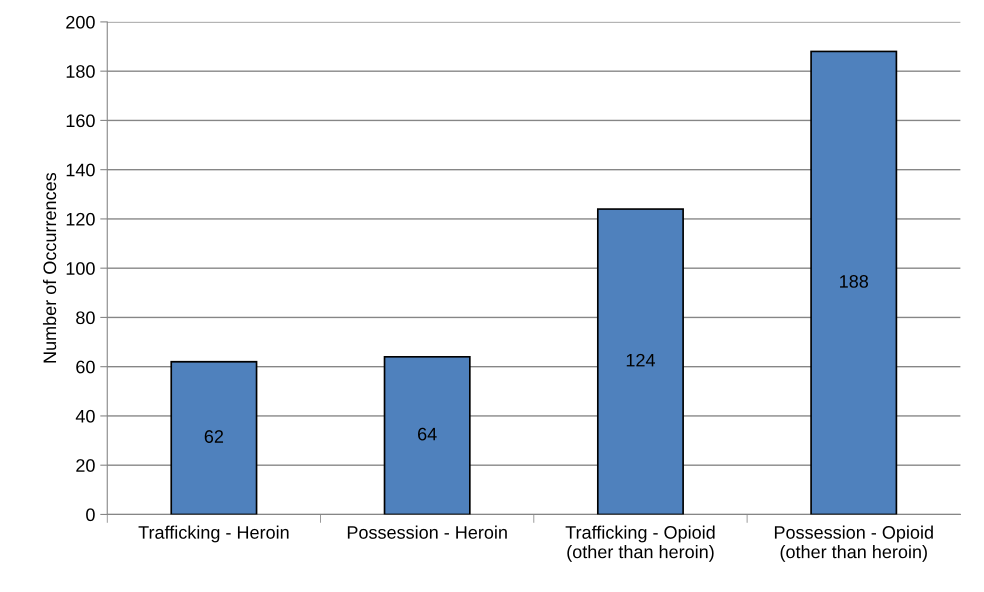 This screenshot has height=592, width=984. I want to click on y-tick-label: 120, so click(80, 219).